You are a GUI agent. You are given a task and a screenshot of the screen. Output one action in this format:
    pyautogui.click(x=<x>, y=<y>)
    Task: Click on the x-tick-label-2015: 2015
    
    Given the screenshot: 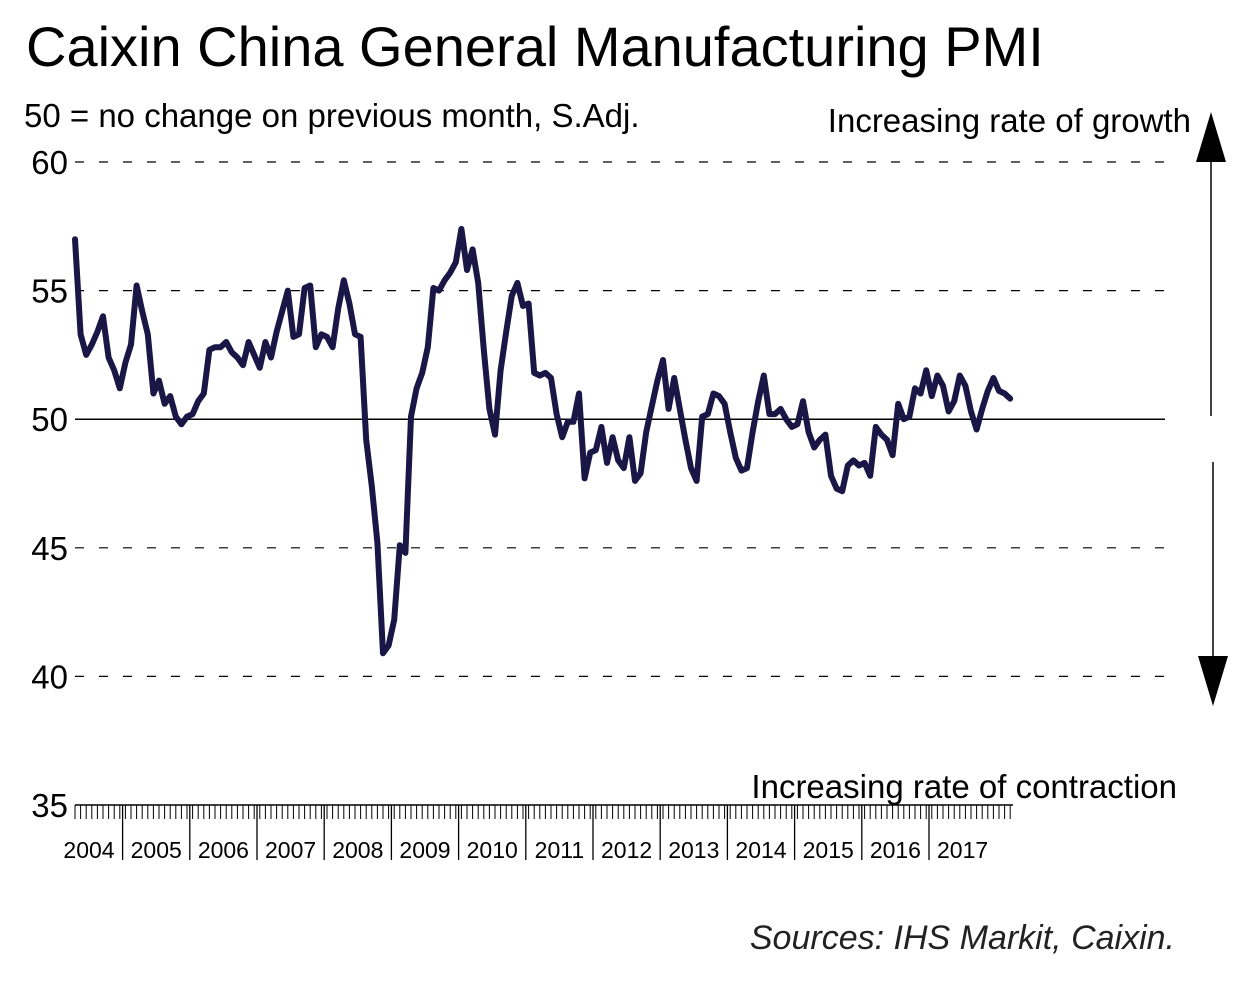 What is the action you would take?
    pyautogui.click(x=828, y=850)
    